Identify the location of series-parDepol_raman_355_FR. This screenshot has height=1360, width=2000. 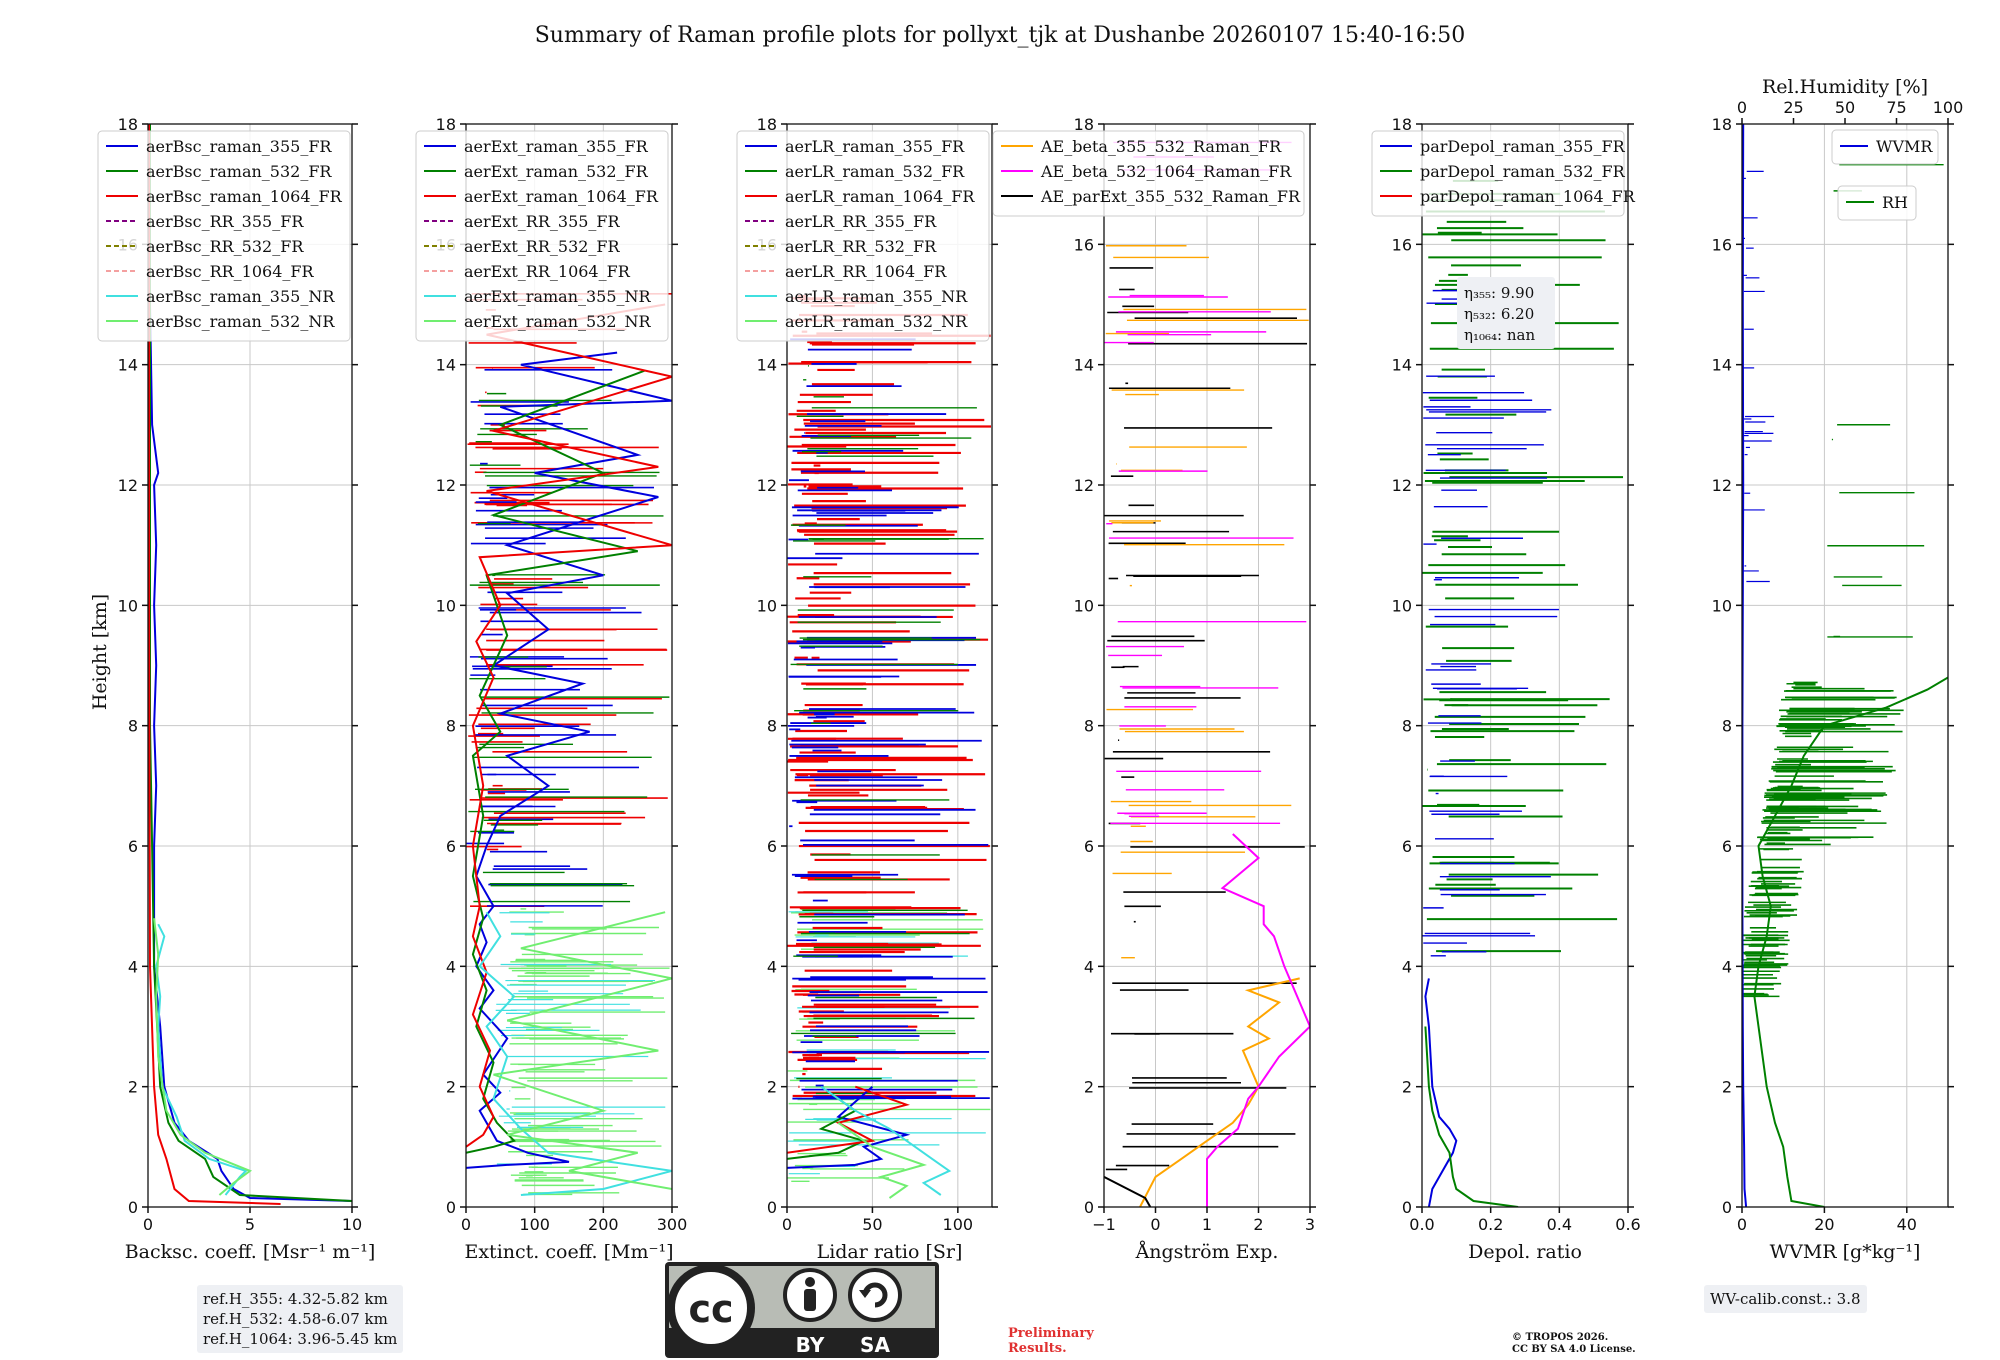
(1441, 1092).